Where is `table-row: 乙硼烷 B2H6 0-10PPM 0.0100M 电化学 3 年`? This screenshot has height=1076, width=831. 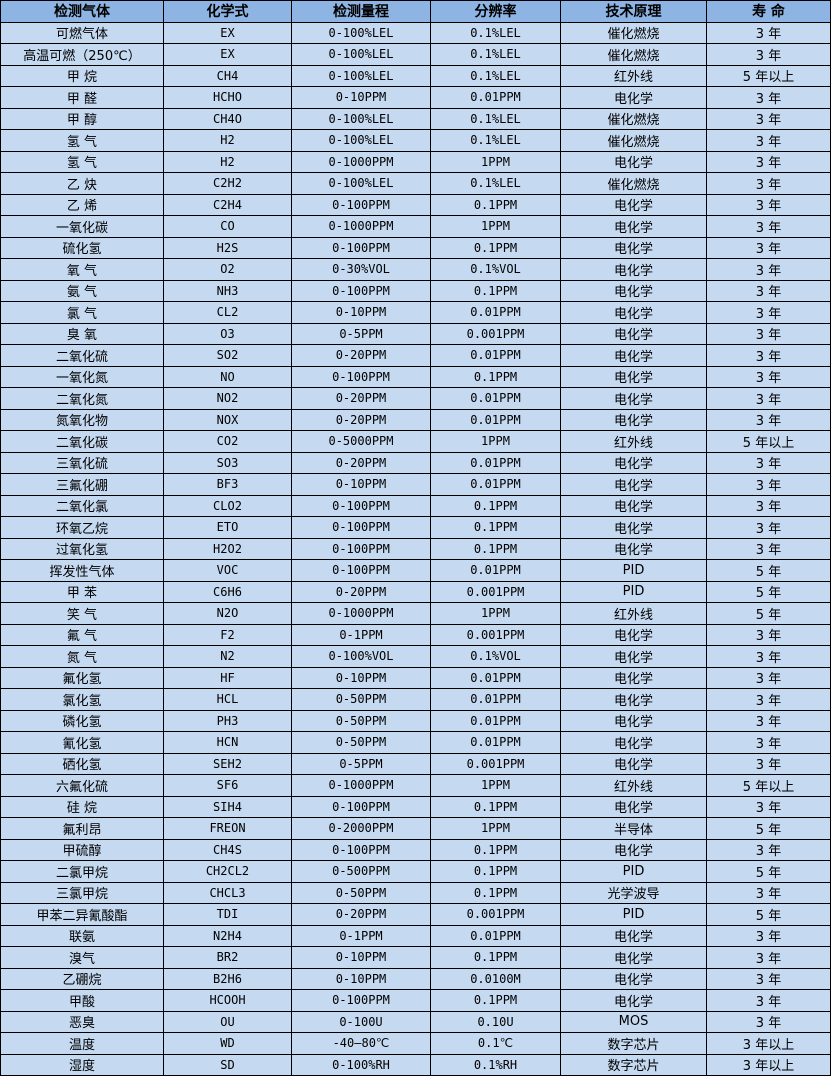
table-row: 乙硼烷 B2H6 0-10PPM 0.0100M 电化学 3 年 is located at coordinates (415, 978).